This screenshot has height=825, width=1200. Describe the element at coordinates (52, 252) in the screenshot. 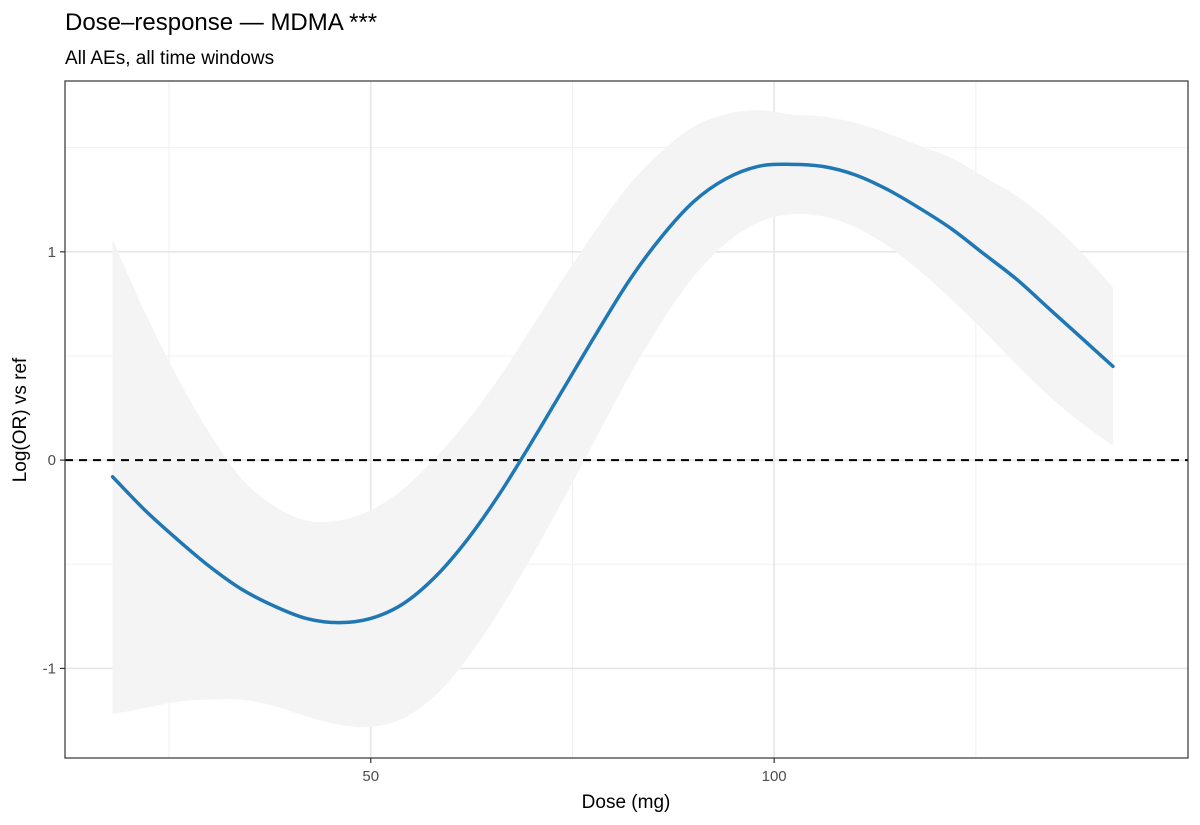

I see `y-tick-label: 1` at that location.